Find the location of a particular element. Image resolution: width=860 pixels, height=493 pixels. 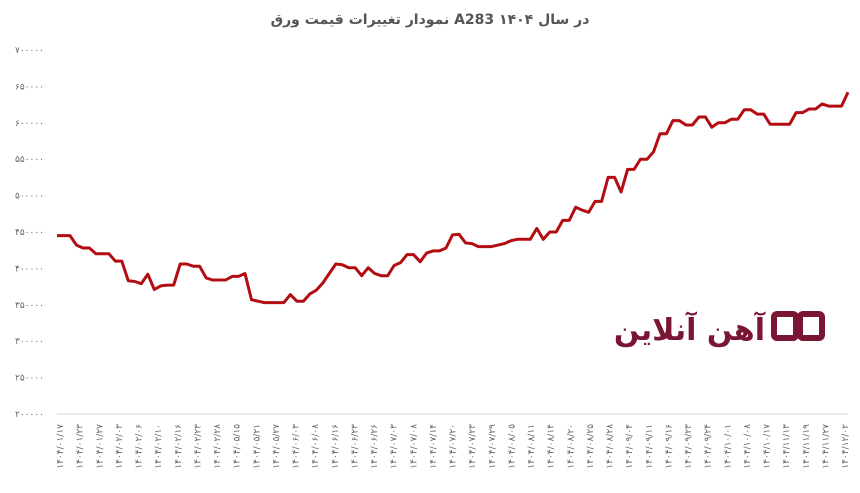

x-tick-label: ۱۴۰۴/۱۲/۰۲ is located at coordinates (846, 446).